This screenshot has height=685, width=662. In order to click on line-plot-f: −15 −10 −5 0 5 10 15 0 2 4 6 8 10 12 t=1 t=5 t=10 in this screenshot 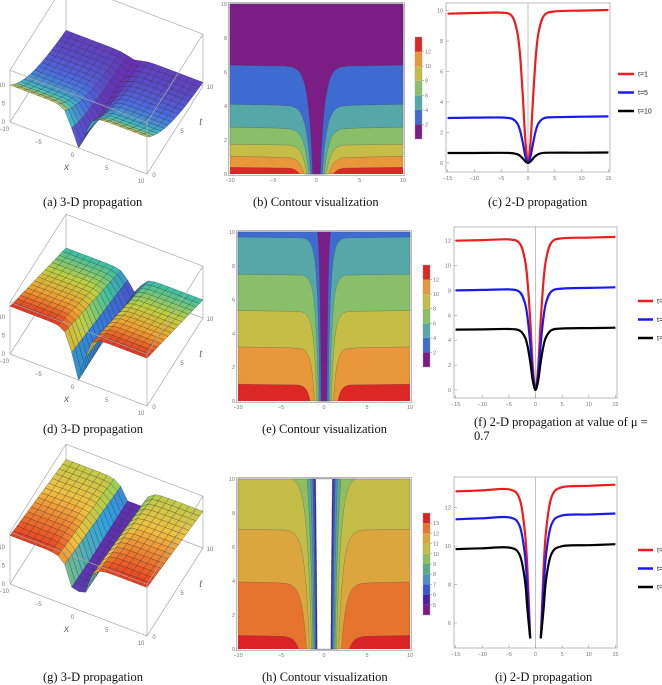, I will do `click(553, 317)`.